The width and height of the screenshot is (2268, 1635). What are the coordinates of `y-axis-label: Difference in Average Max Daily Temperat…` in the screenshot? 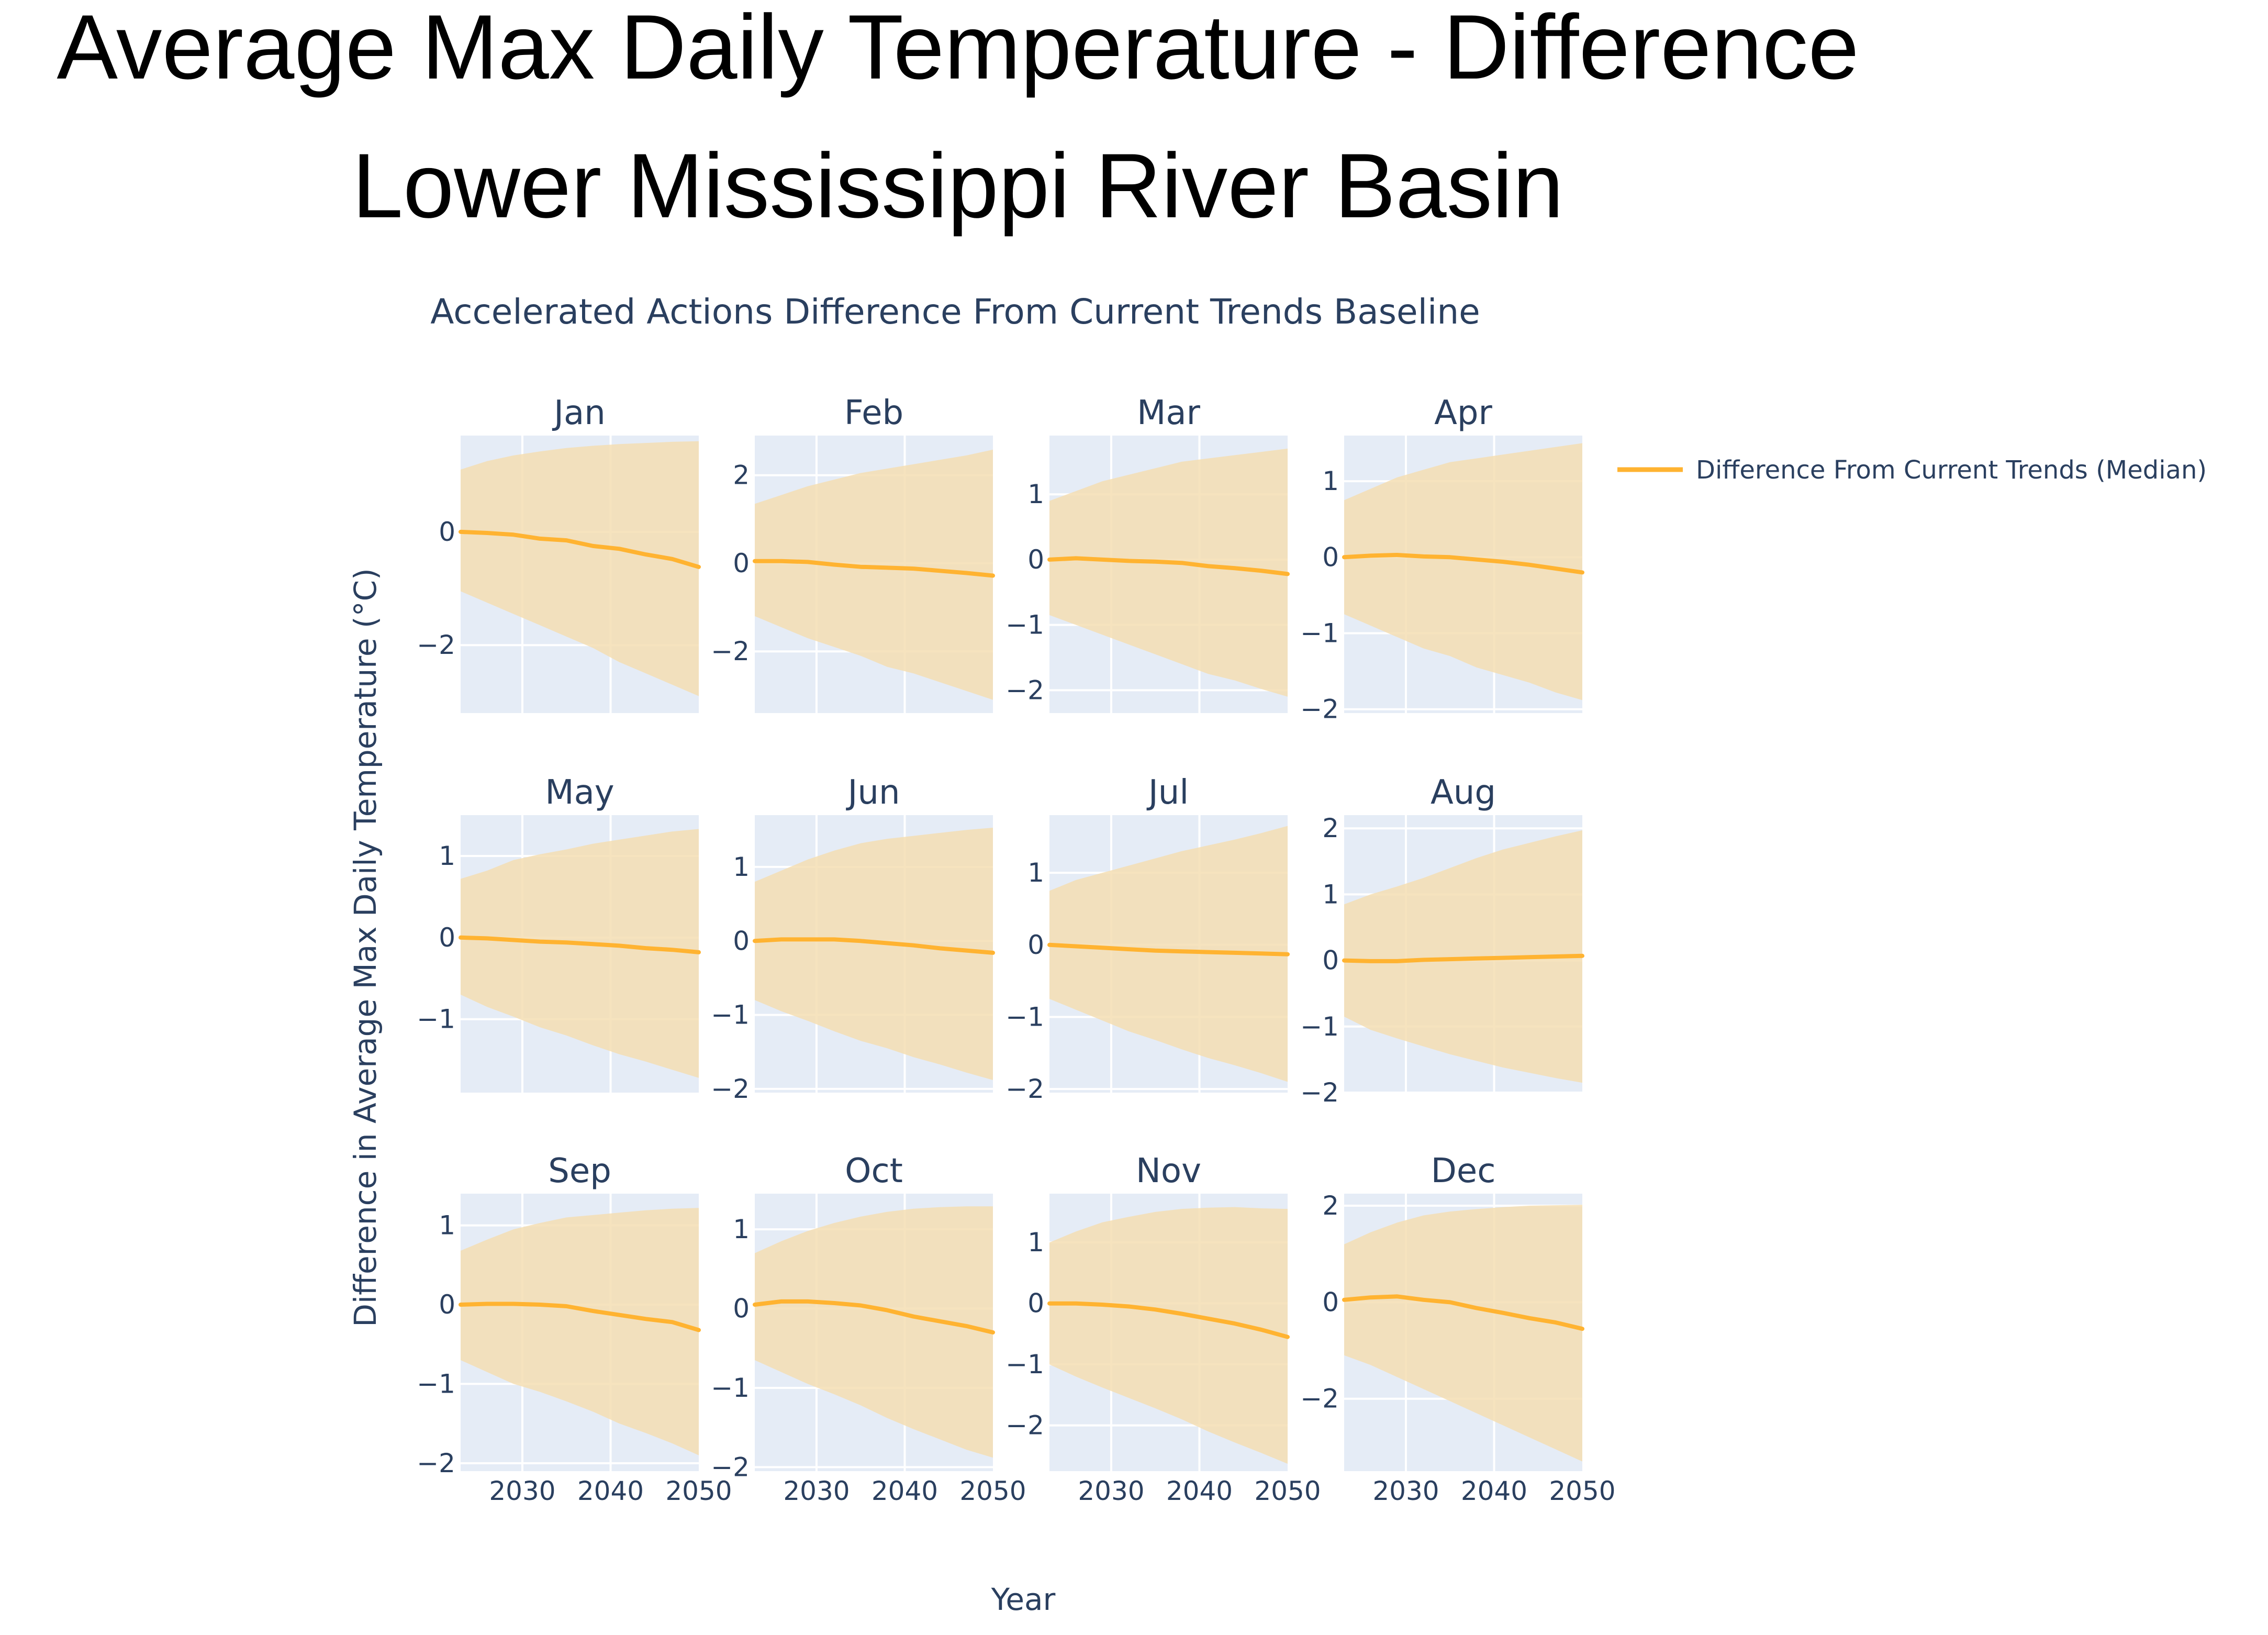 It's located at (366, 948).